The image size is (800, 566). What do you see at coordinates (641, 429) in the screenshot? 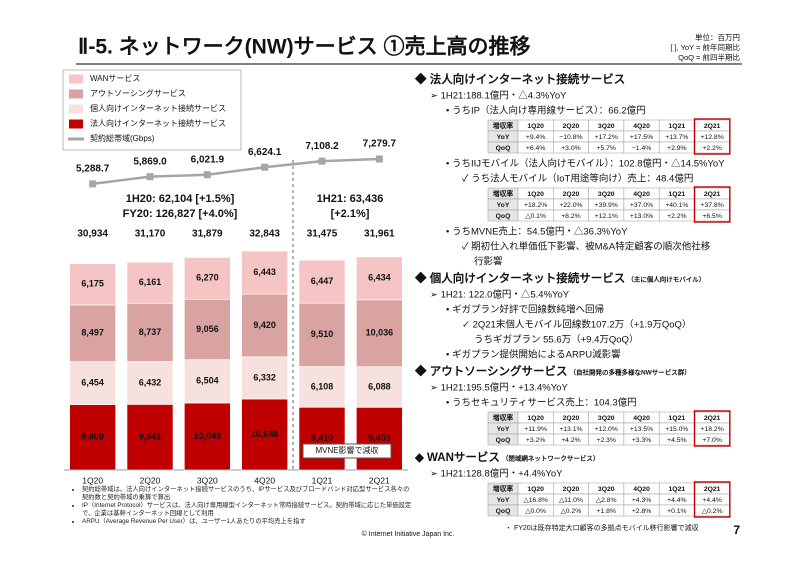
I see `table-text: +13.5%` at bounding box center [641, 429].